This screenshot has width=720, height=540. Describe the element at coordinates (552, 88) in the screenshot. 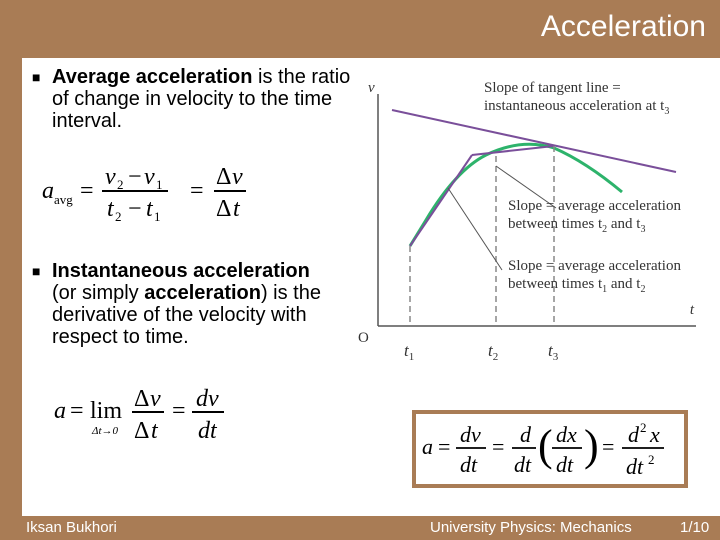

I see `svg-text: Slope of tangent line =` at that location.